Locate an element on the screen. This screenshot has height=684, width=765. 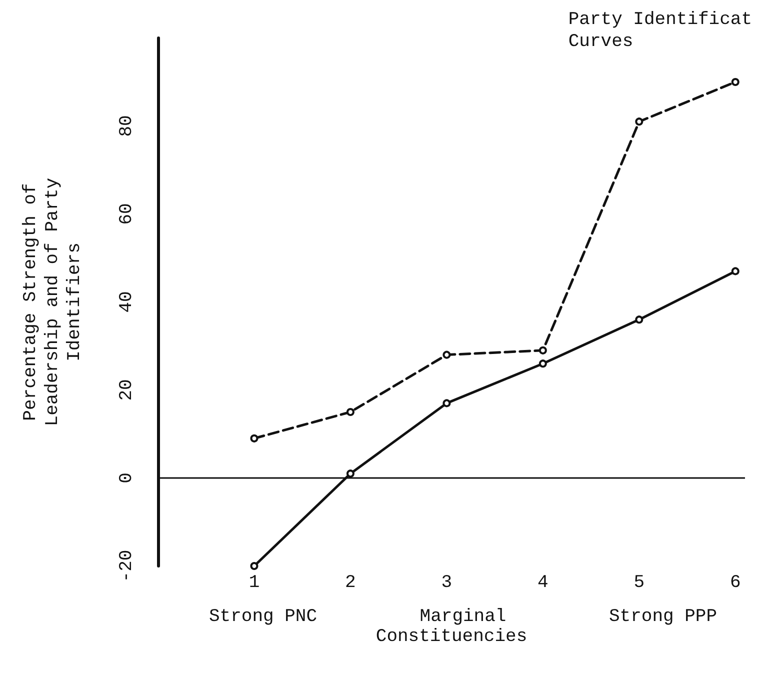
text: Marginal is located at coordinates (463, 617).